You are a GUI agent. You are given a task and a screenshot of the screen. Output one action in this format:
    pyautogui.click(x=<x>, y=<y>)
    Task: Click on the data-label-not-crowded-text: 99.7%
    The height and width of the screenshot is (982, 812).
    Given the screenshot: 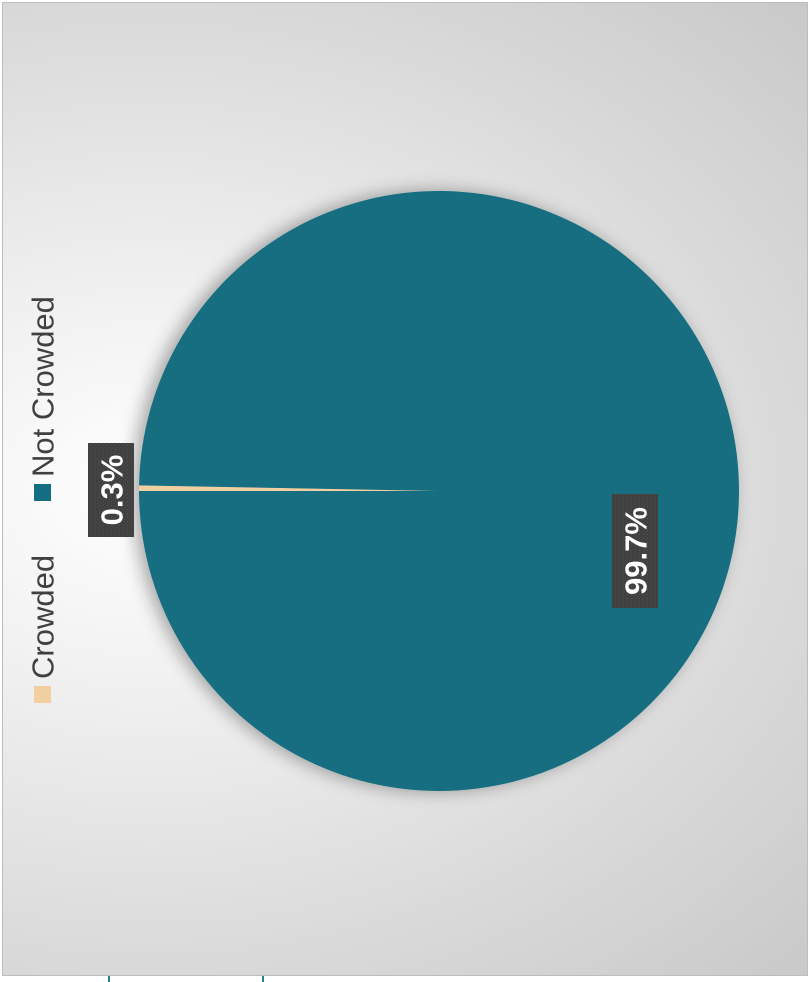 What is the action you would take?
    pyautogui.click(x=636, y=551)
    